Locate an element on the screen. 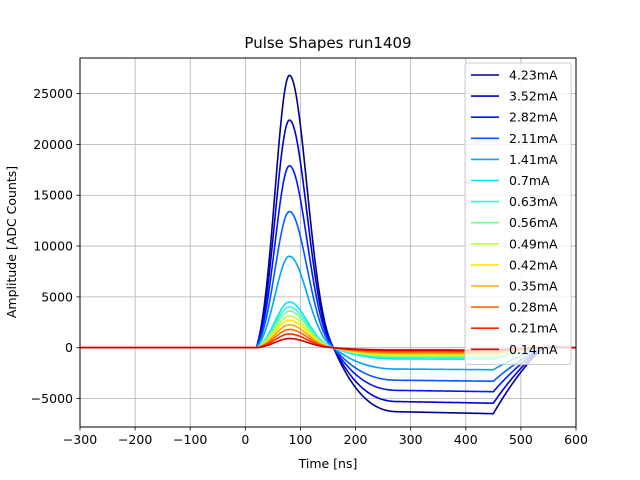 The image size is (640, 480). chart-title: Pulse Shapes run1409 is located at coordinates (327, 43).